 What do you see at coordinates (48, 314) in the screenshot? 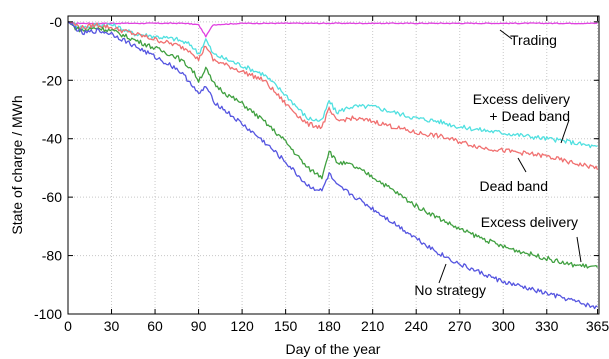
I see `y-tick-label: -100` at bounding box center [48, 314].